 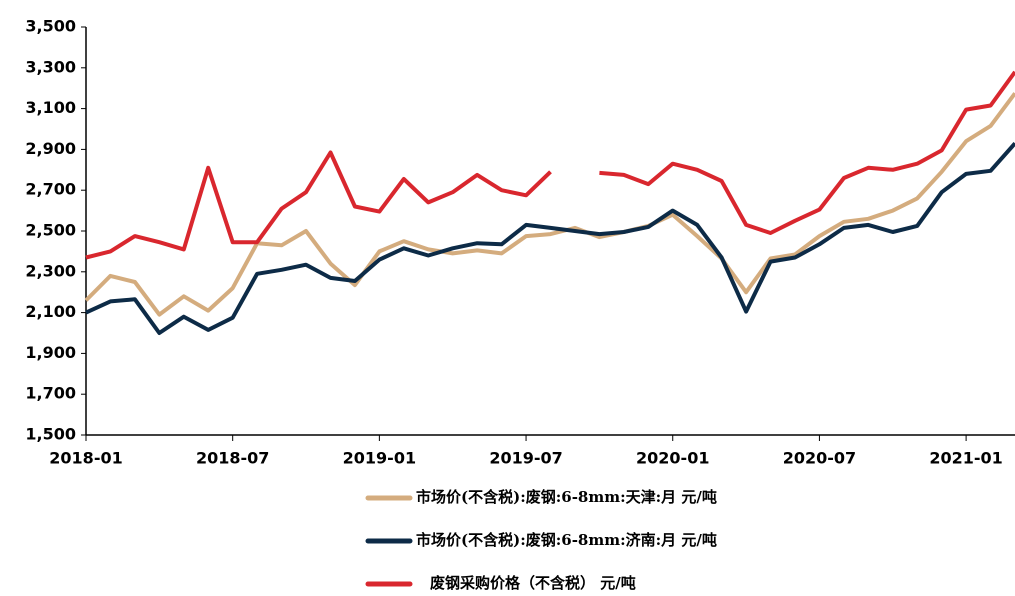 I want to click on legend-label: 废钢采购价格（不含税） 元/吨, so click(x=533, y=583).